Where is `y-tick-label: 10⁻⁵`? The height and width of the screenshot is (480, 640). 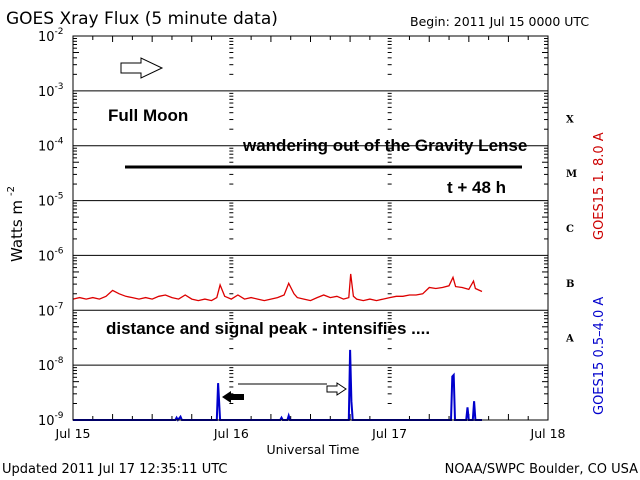
y-tick-label: 10⁻⁵ is located at coordinates (51, 201).